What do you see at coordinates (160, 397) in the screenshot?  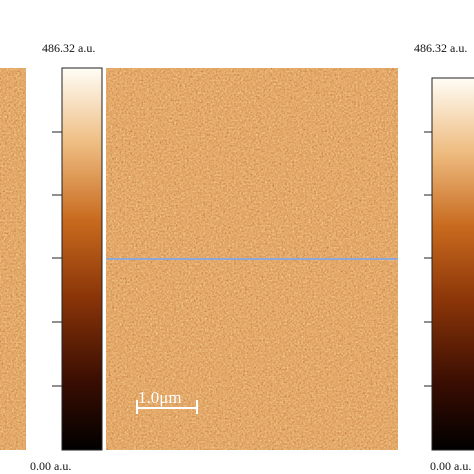 I see `scale-bar-label: 1.0μm` at bounding box center [160, 397].